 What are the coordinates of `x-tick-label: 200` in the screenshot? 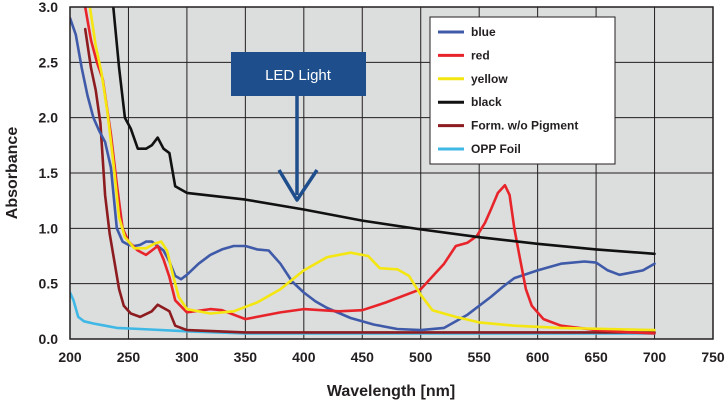 It's located at (70, 357).